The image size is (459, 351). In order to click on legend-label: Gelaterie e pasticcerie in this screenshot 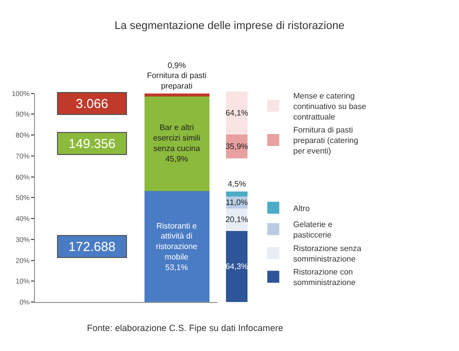, I will do `click(313, 230)`.